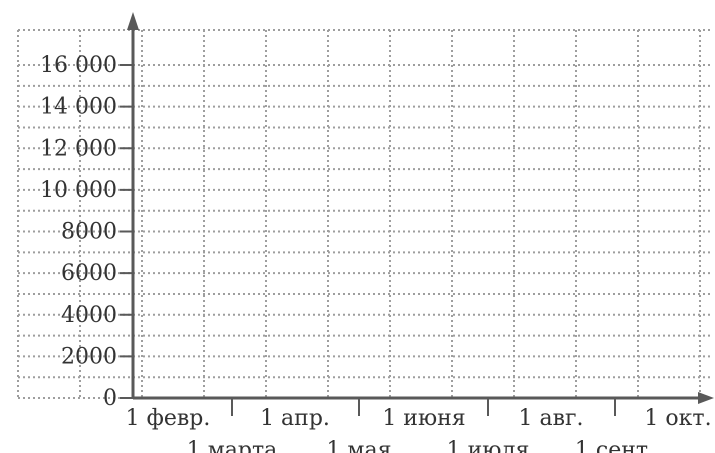 The height and width of the screenshot is (453, 715). Describe the element at coordinates (168, 418) in the screenshot. I see `x-tick-label: 1 февр.` at that location.